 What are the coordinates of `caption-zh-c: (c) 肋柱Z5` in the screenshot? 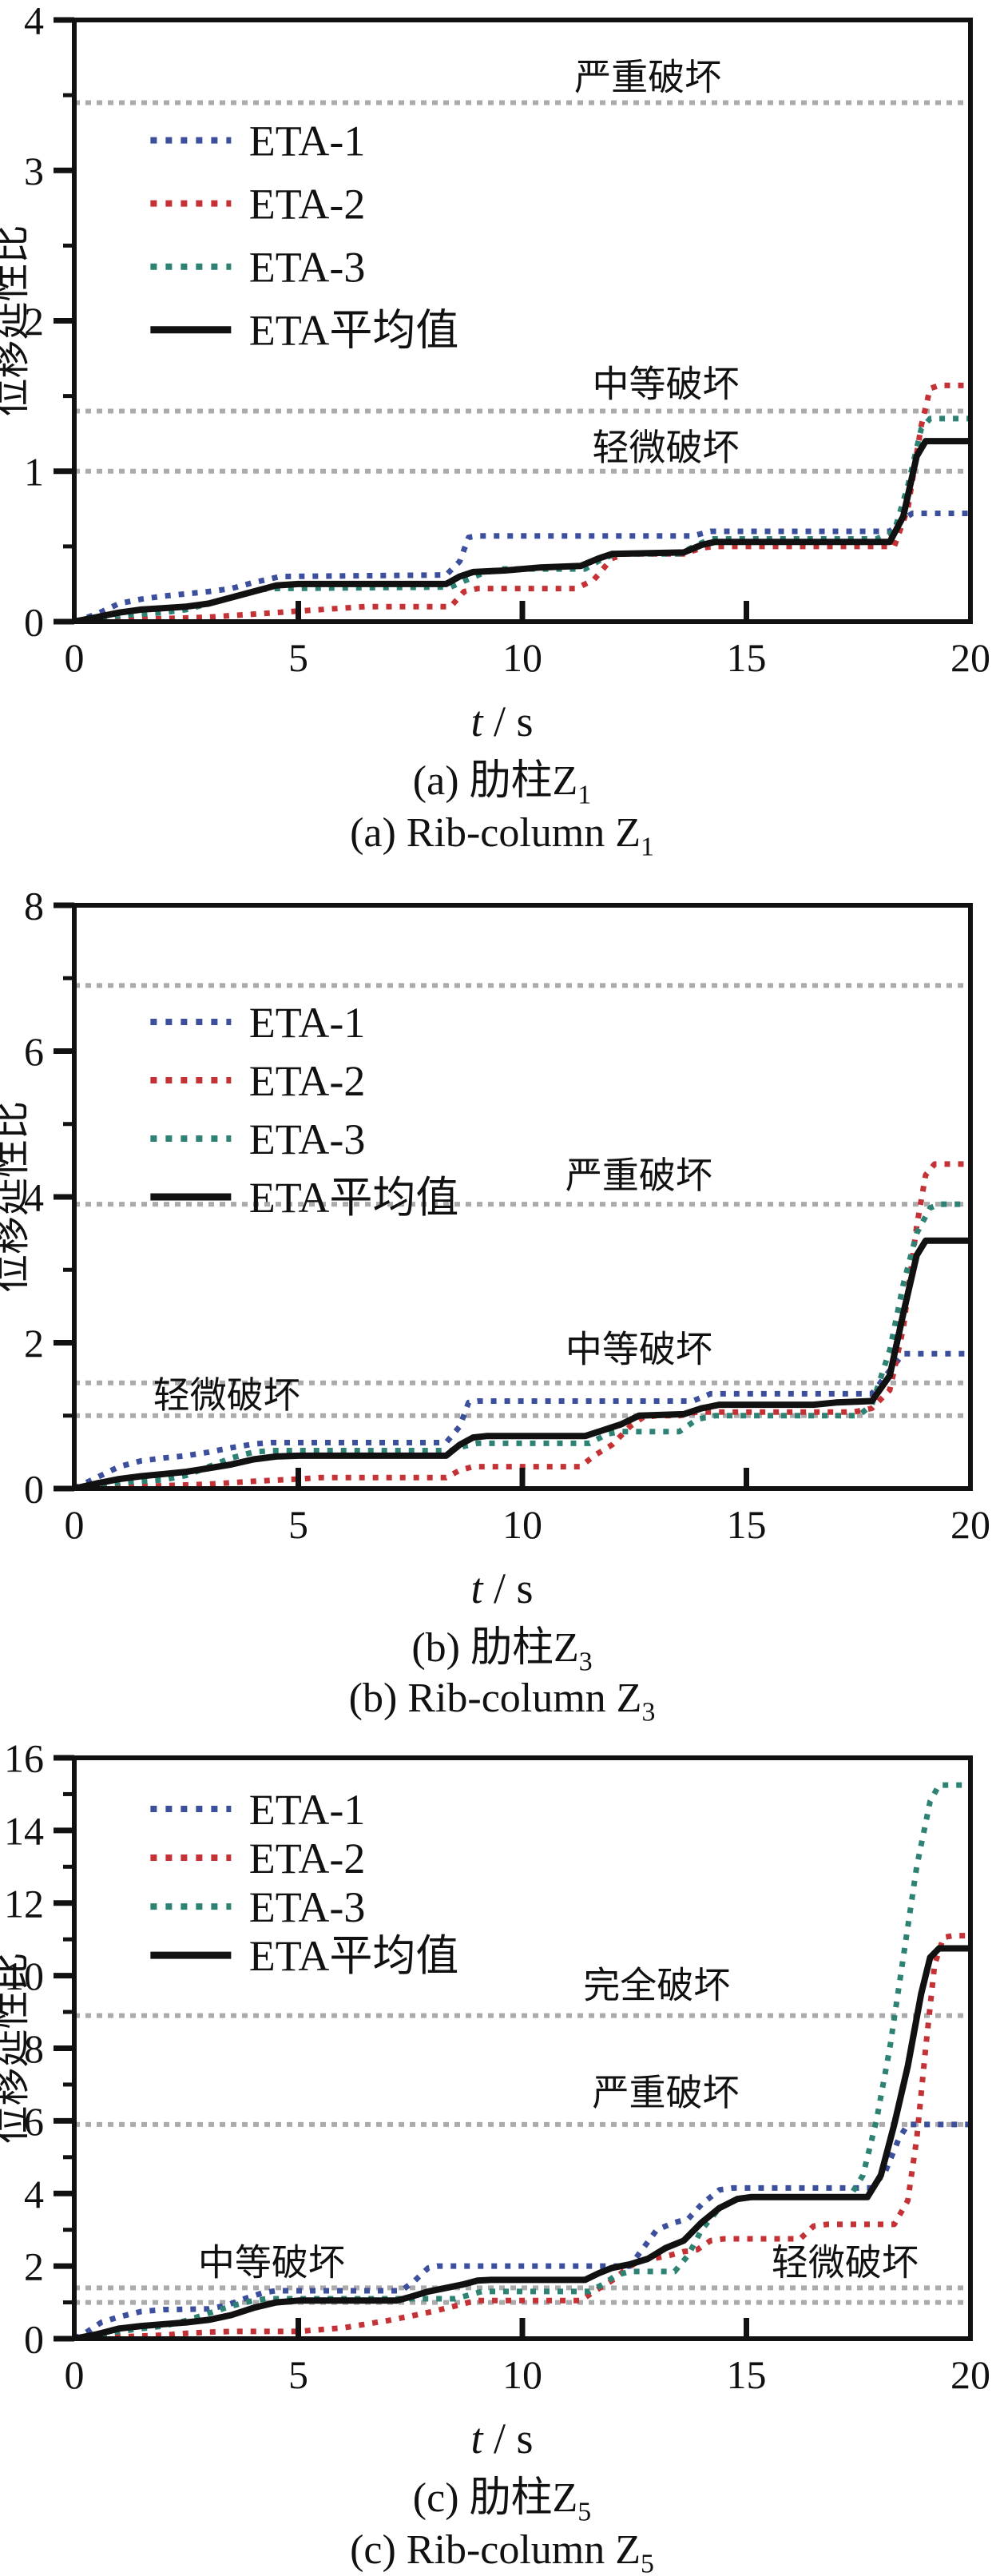 It's located at (502, 2505).